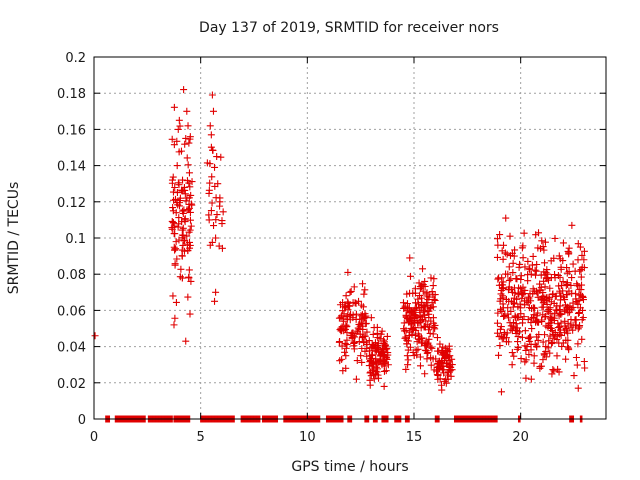 This screenshot has width=640, height=480. What do you see at coordinates (71, 384) in the screenshot?
I see `y-tick-label: 0.02` at bounding box center [71, 384].